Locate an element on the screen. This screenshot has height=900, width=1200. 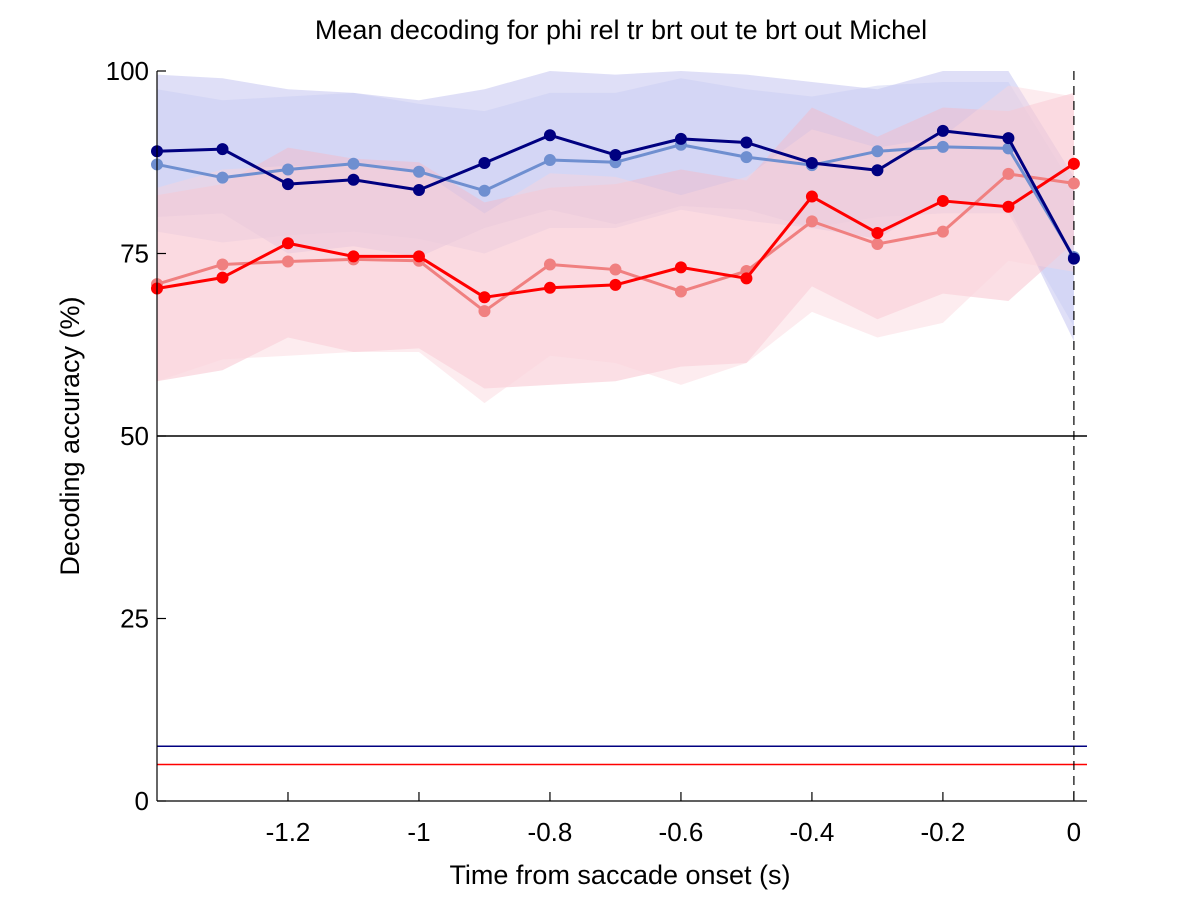
x-tick-label: -0.2 is located at coordinates (943, 832).